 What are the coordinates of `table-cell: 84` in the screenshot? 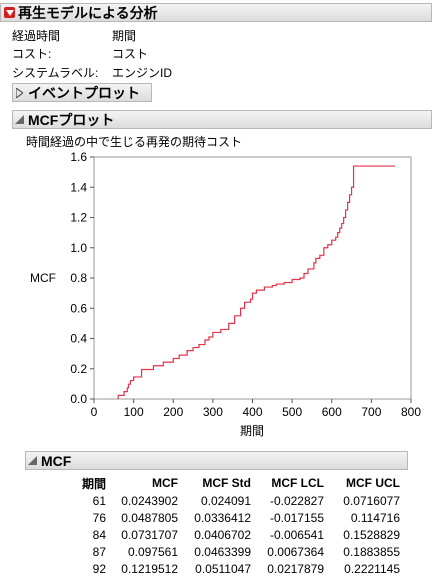 It's located at (99, 534).